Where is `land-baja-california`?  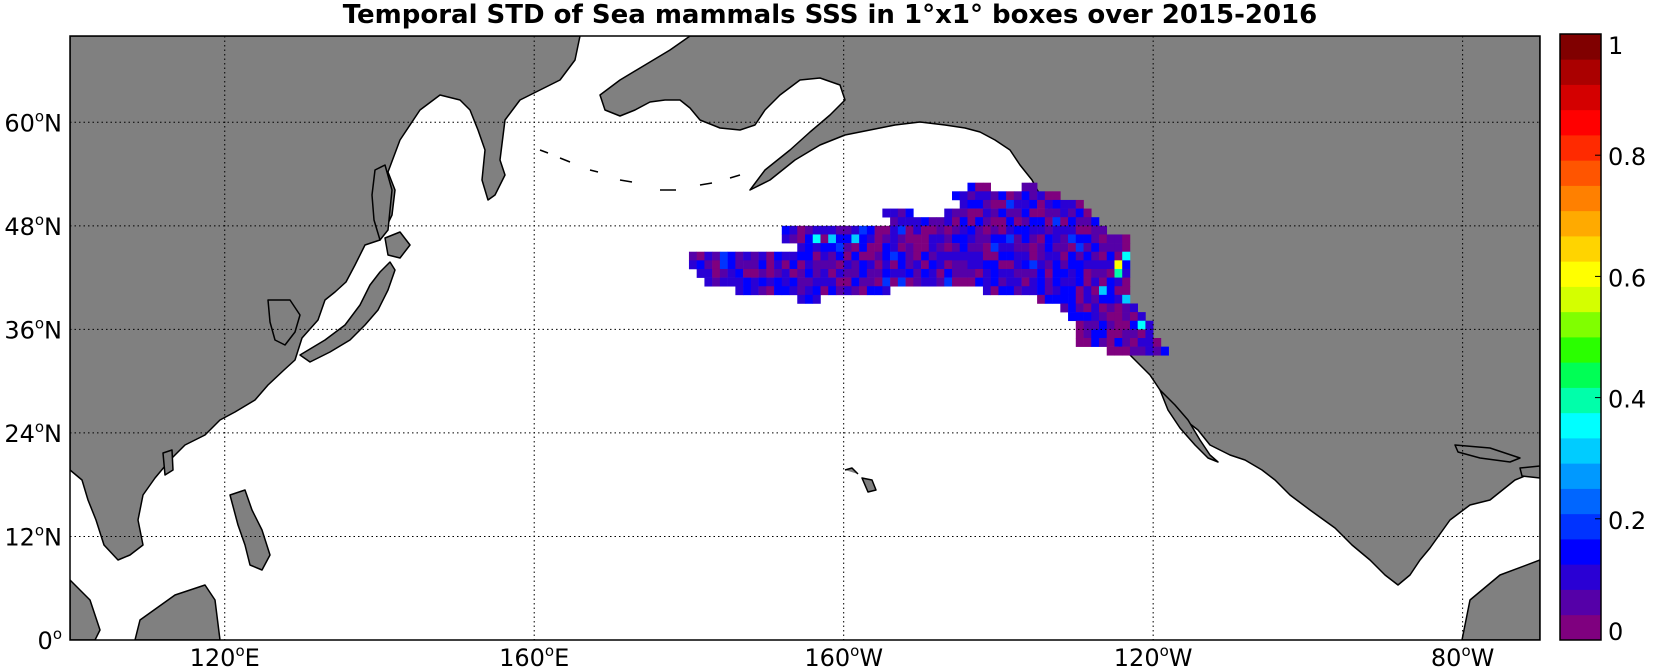
land-baja-california is located at coordinates (1189, 426).